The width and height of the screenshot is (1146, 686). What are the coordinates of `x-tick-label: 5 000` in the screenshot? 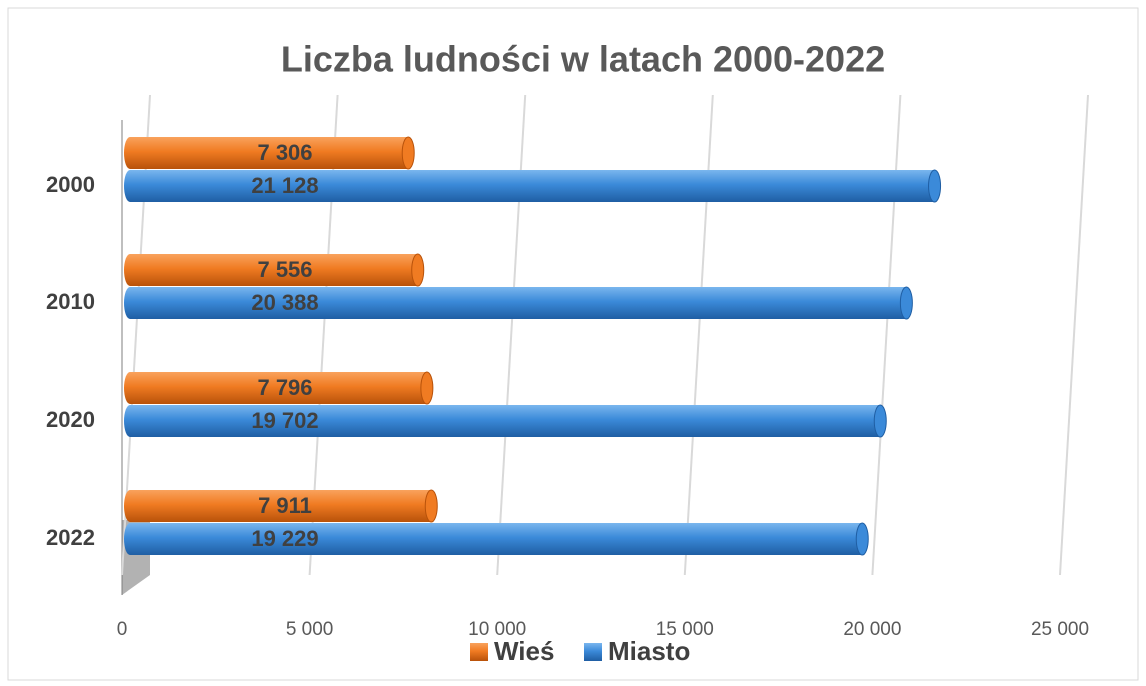 It's located at (310, 629).